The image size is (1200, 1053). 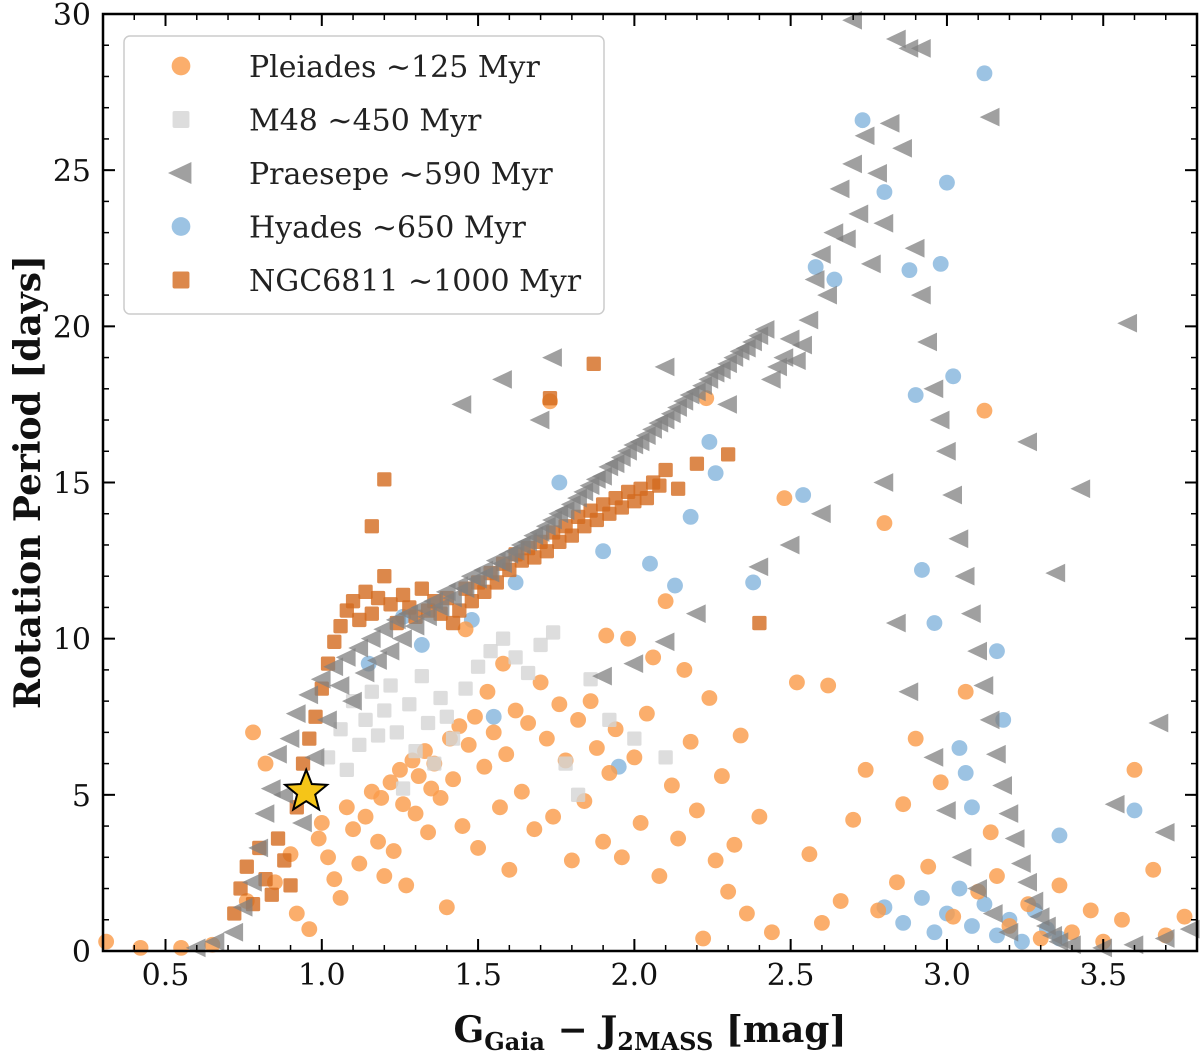 What do you see at coordinates (365, 121) in the screenshot?
I see `legend-label: M48 ∼450 Myr` at bounding box center [365, 121].